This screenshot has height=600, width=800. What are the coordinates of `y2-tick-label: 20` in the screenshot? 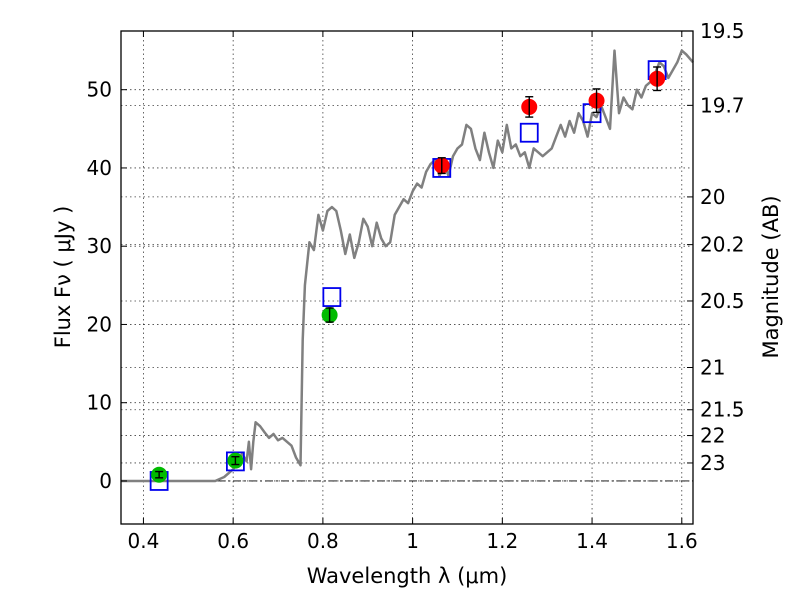 It's located at (712, 197).